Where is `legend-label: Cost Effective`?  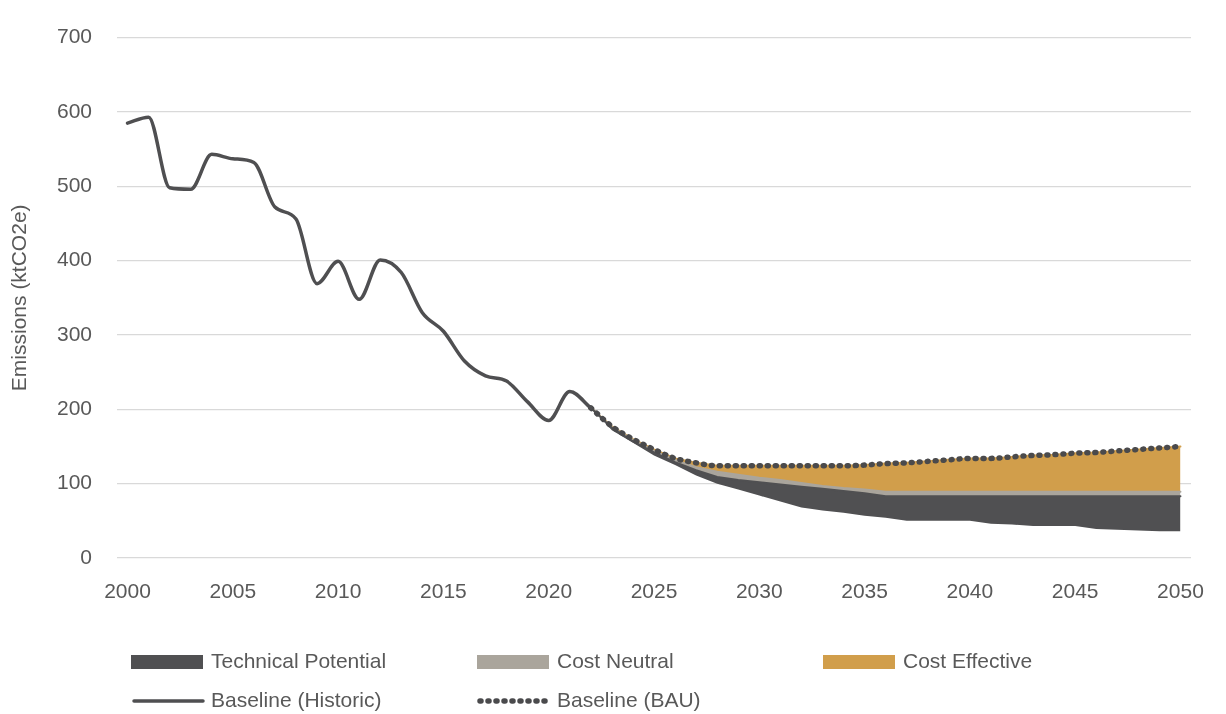 legend-label: Cost Effective is located at coordinates (968, 660).